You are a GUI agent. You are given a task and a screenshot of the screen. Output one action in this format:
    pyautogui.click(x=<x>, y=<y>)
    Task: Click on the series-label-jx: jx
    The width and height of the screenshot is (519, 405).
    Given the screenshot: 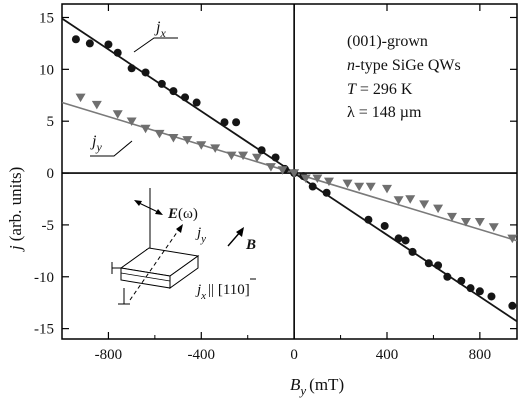 What is the action you would take?
    pyautogui.click(x=155, y=36)
    